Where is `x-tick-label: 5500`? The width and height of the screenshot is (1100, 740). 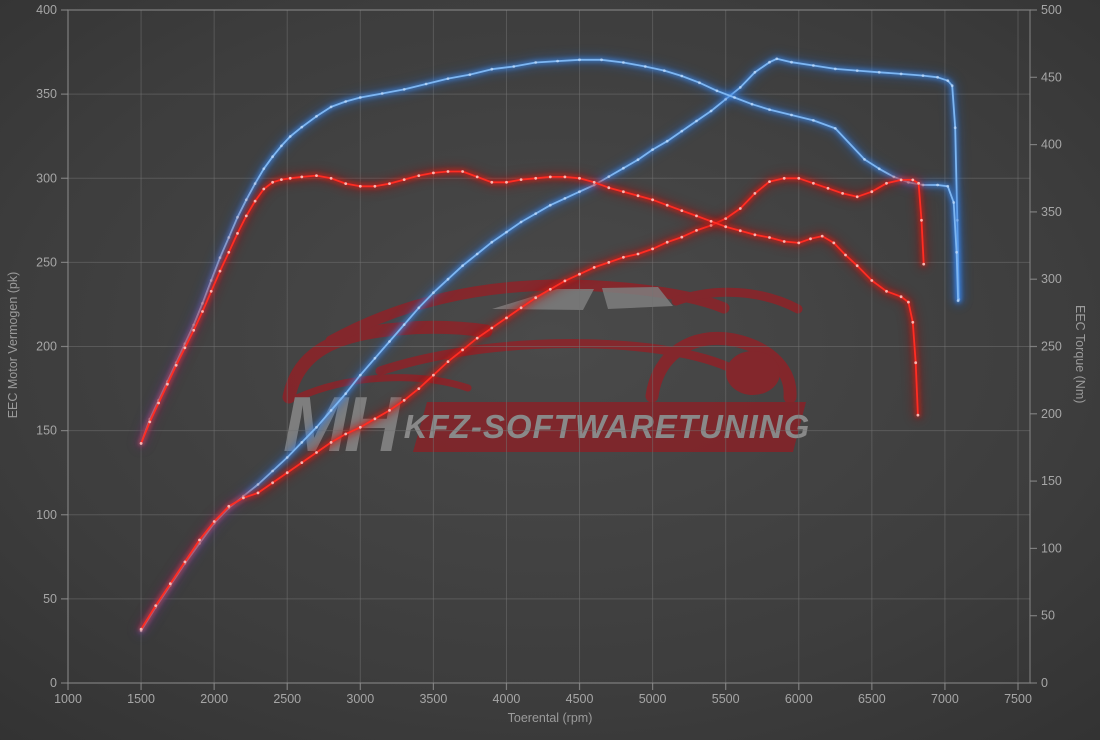 x-tick-label: 5500 is located at coordinates (726, 699).